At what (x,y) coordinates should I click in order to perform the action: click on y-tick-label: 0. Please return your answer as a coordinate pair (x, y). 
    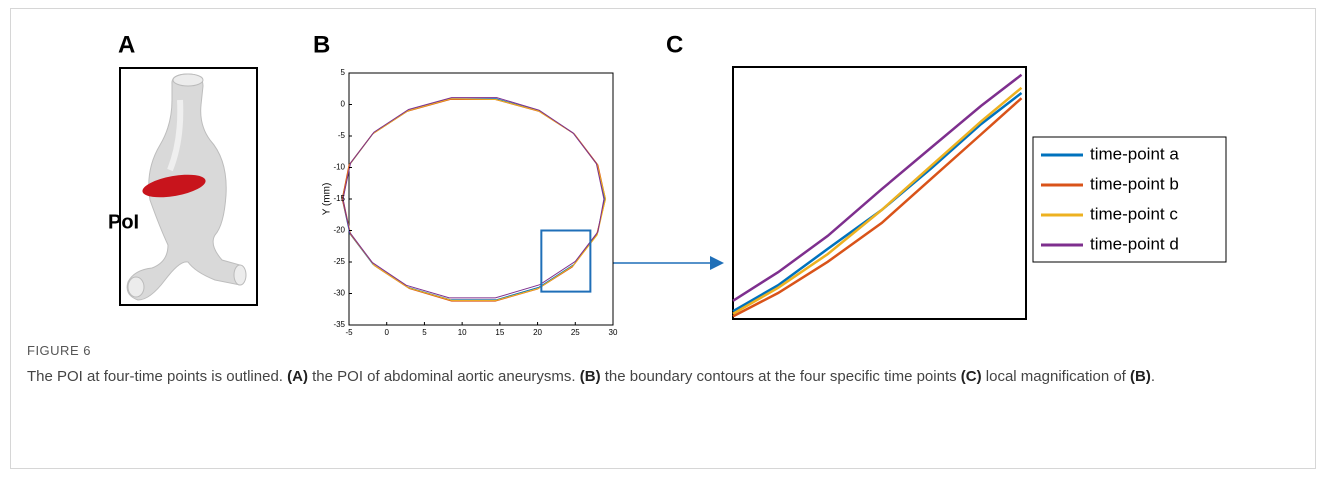
    Looking at the image, I should click on (343, 104).